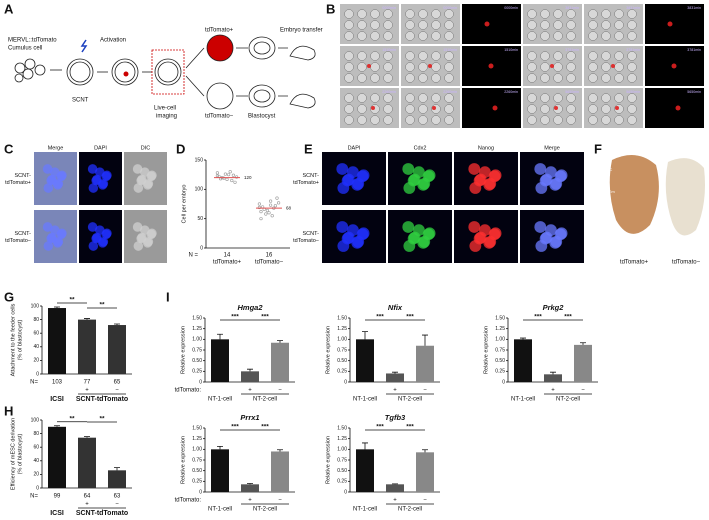 This screenshot has width=709, height=520. What do you see at coordinates (200, 219) in the screenshot?
I see `y-tick-label: 50` at bounding box center [200, 219].